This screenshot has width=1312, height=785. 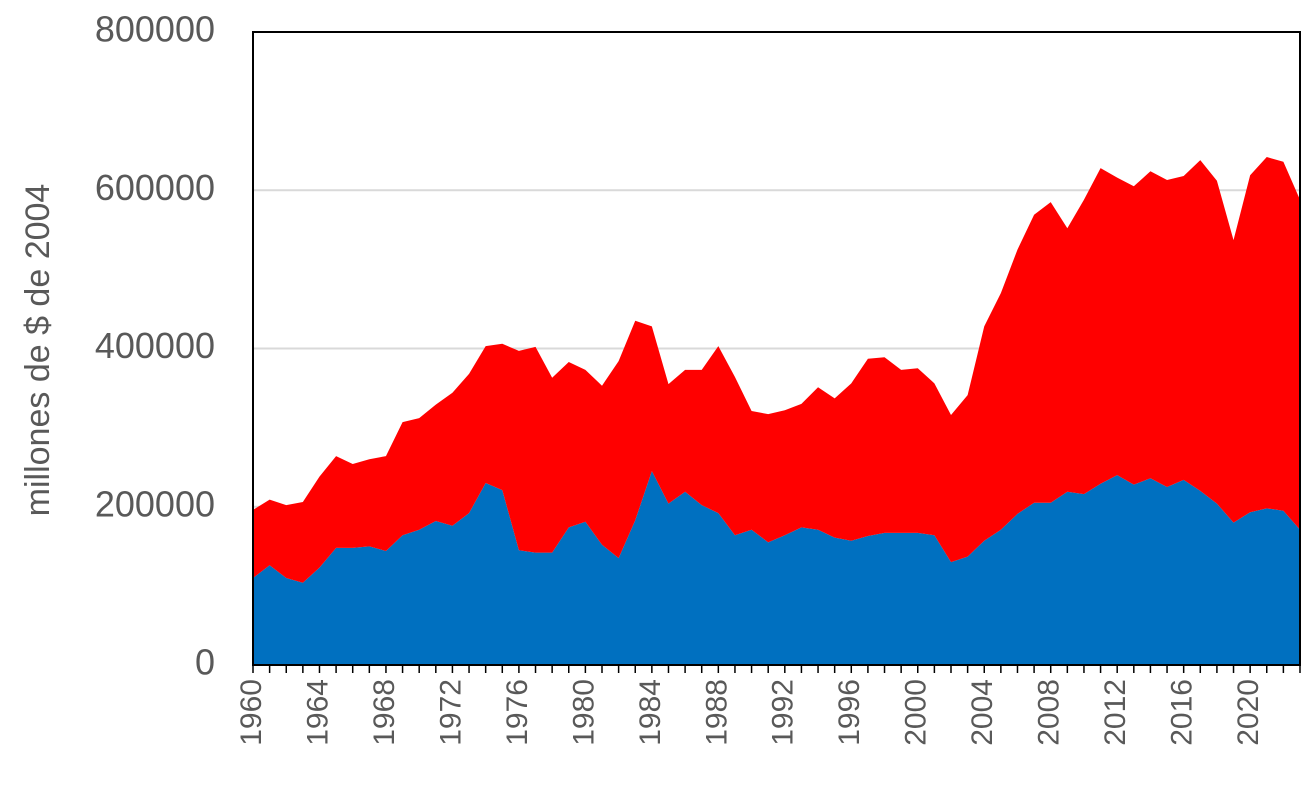 What do you see at coordinates (982, 712) in the screenshot?
I see `x-tick-label: 2004` at bounding box center [982, 712].